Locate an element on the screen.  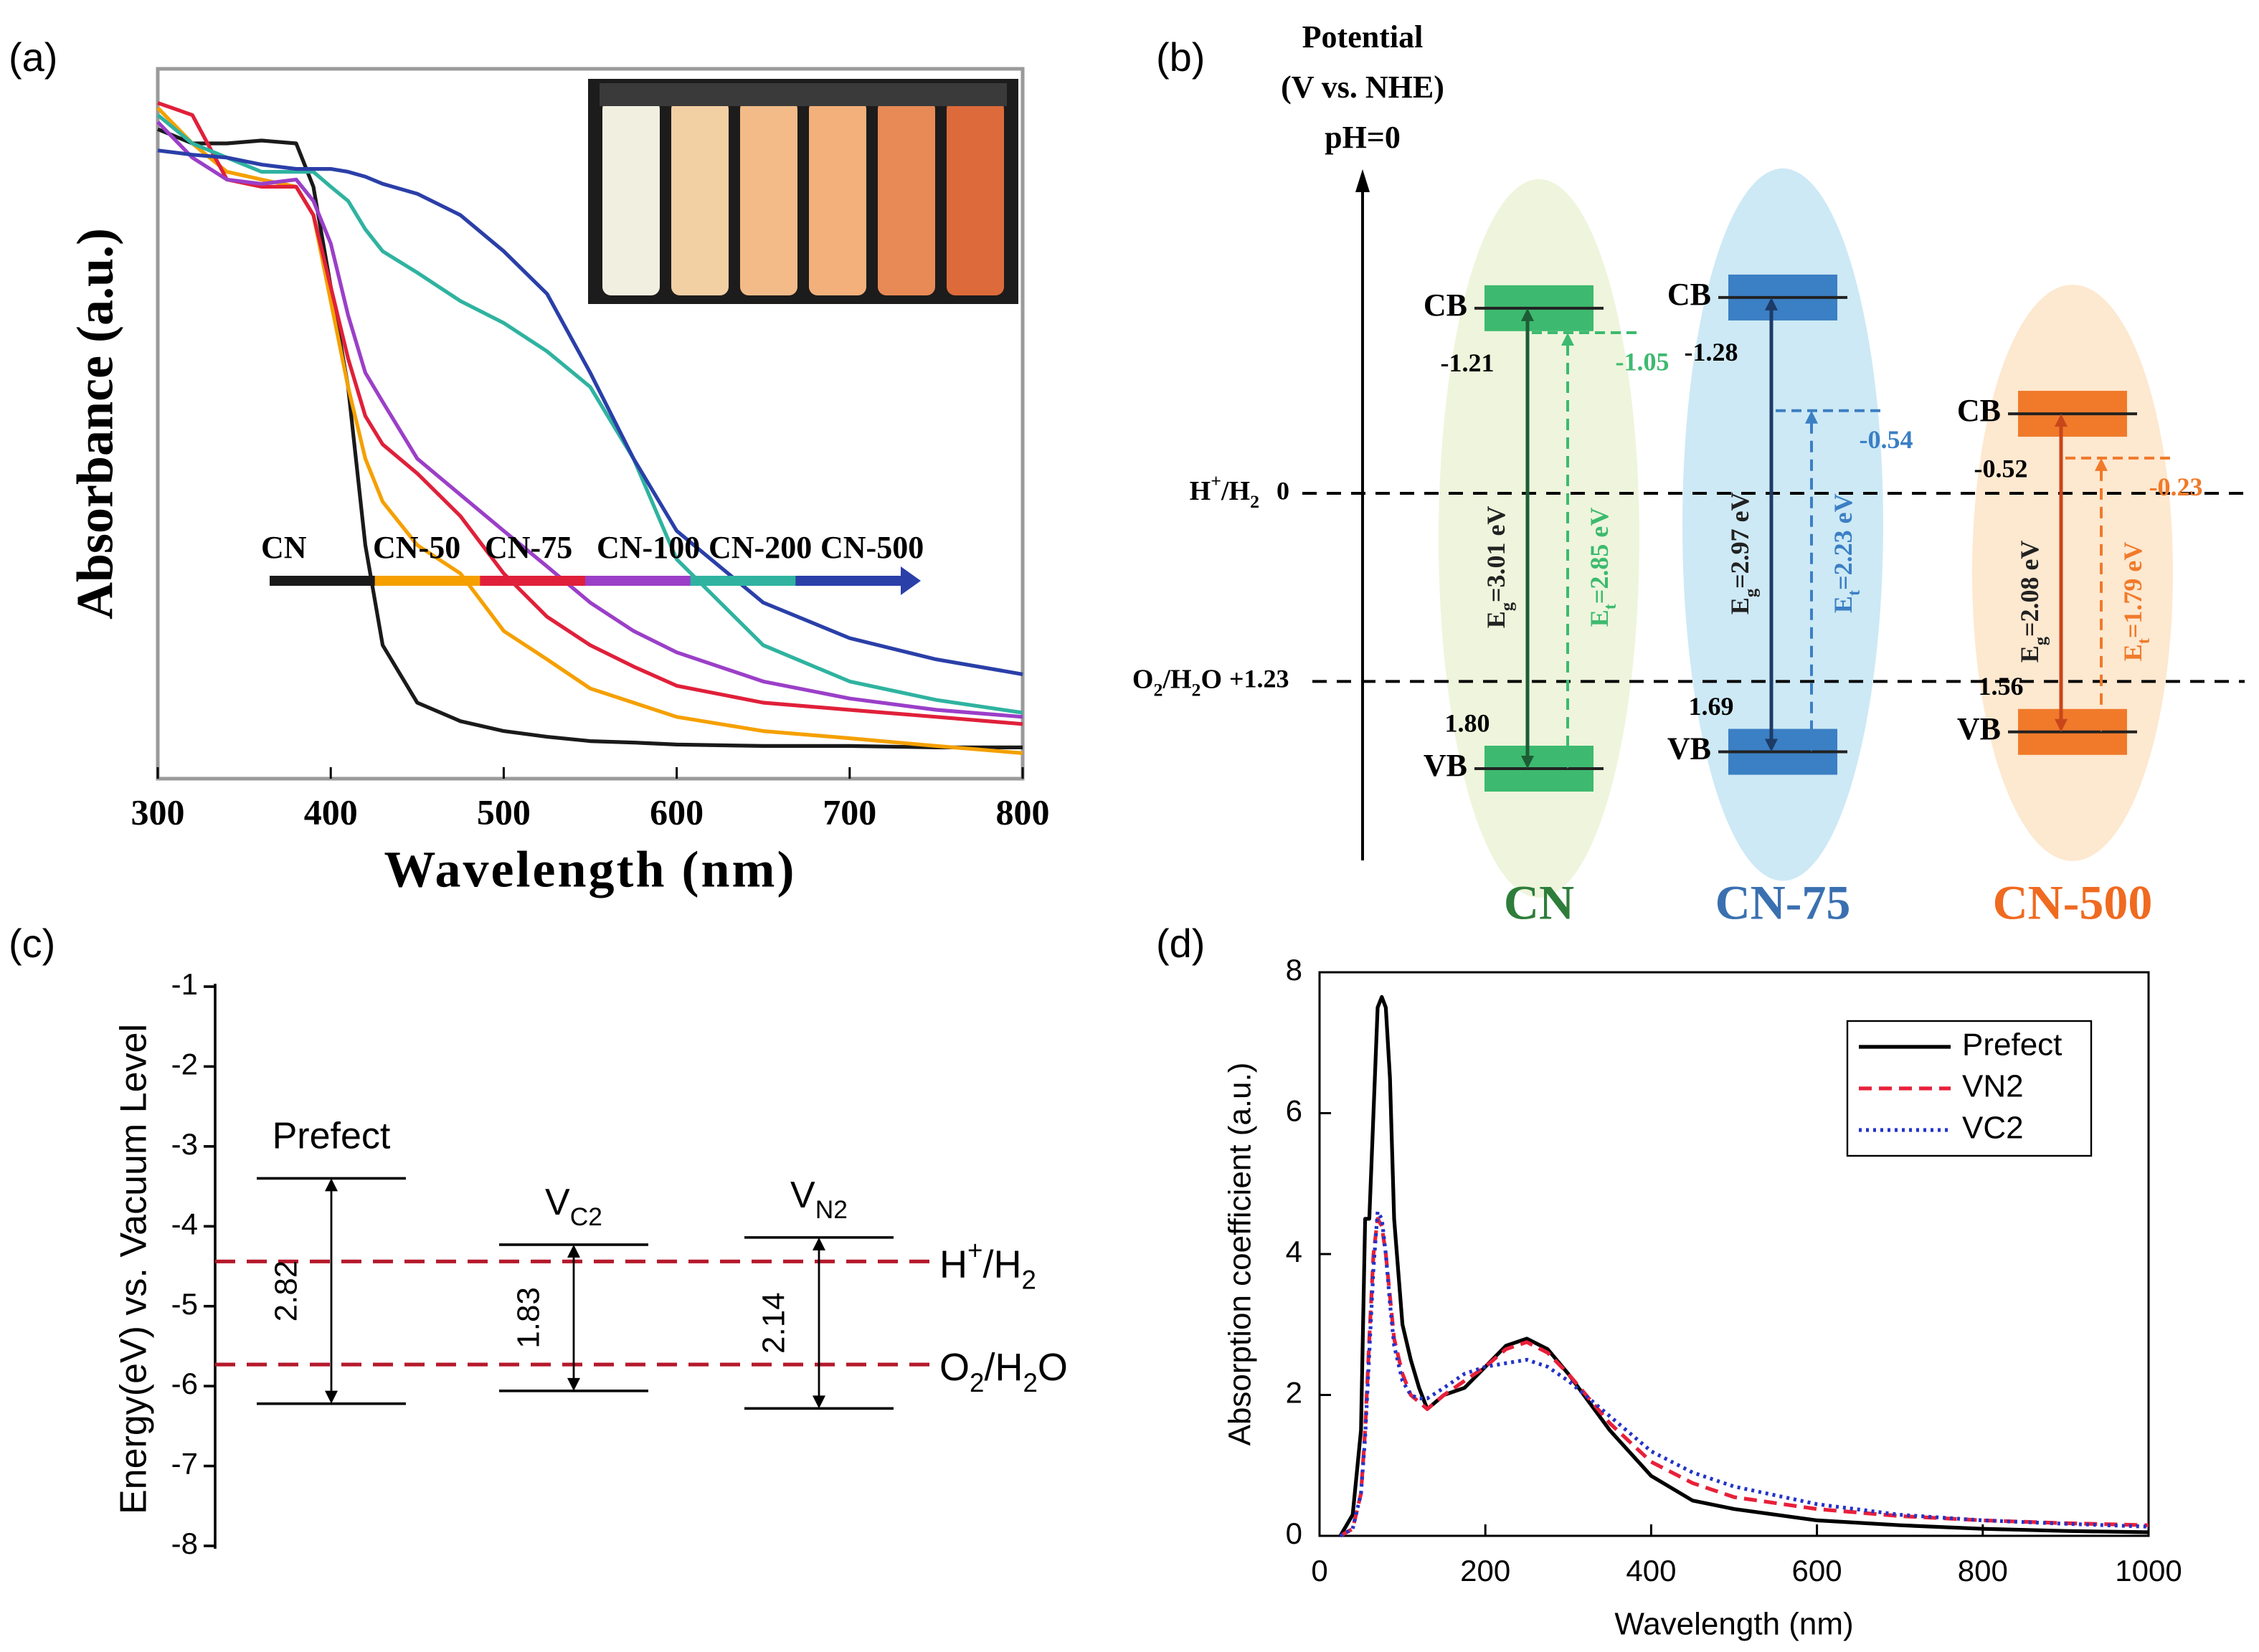
label: Et=2.85 eV is located at coordinates (1603, 567).